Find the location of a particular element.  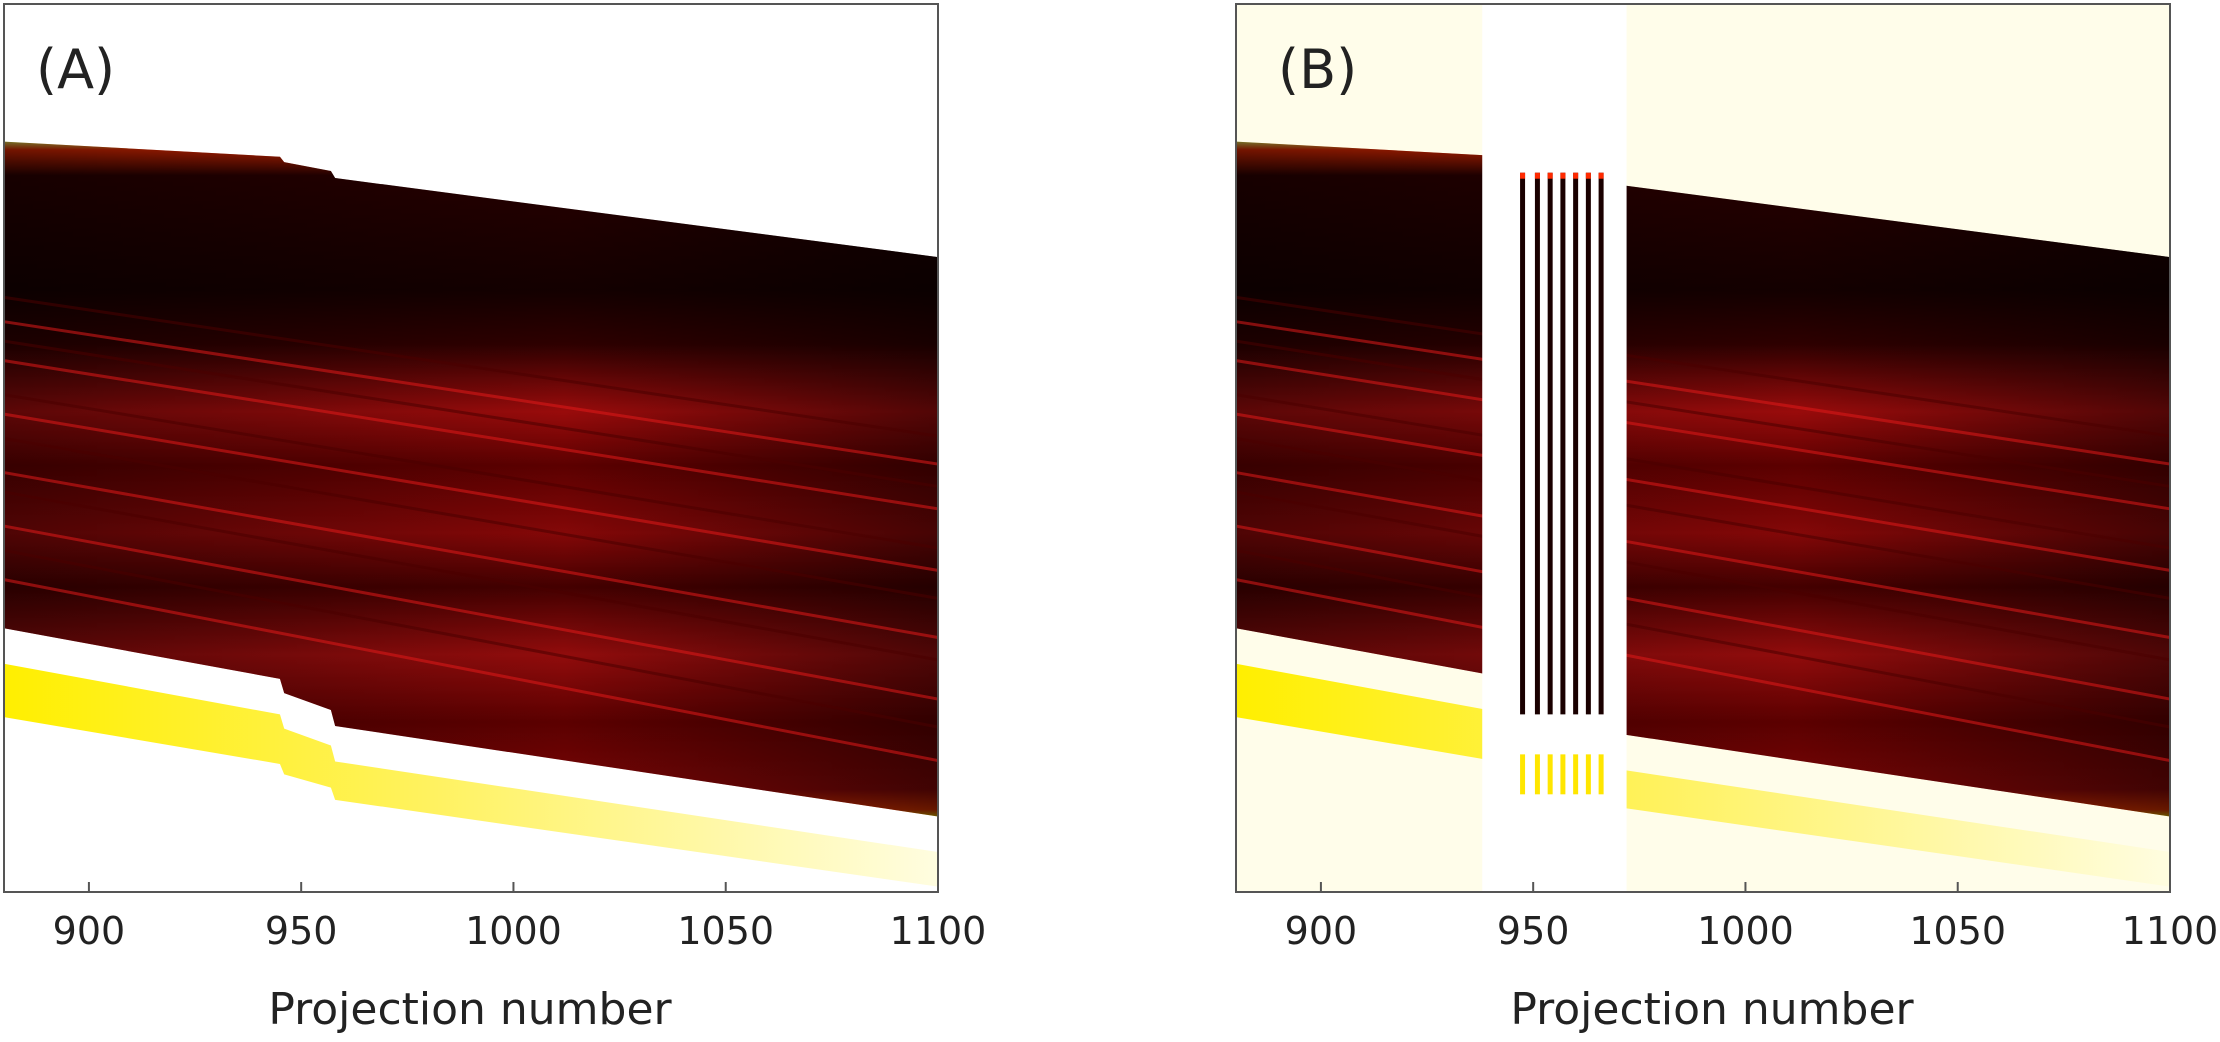

missing-projection-gap is located at coordinates (1554, 448).